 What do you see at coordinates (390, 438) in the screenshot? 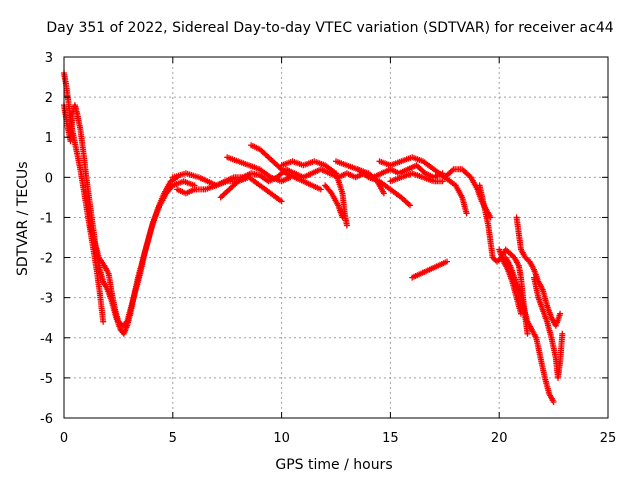
I see `x-tick-label: 15` at bounding box center [390, 438].